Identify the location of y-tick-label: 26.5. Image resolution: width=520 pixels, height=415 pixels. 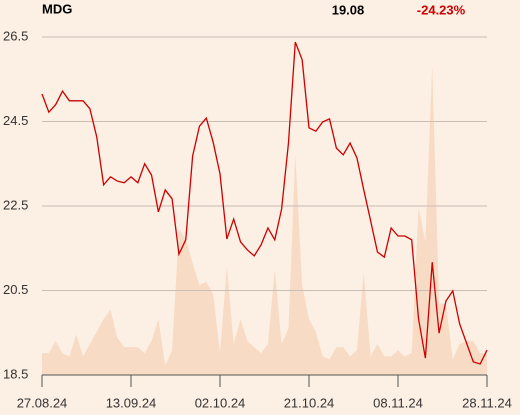
(15, 35).